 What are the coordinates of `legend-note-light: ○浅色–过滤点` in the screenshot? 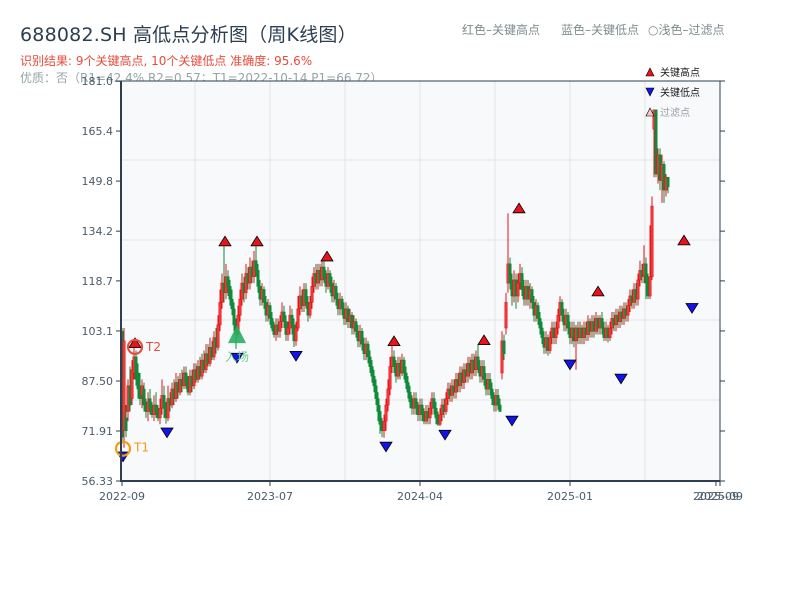 It's located at (686, 30).